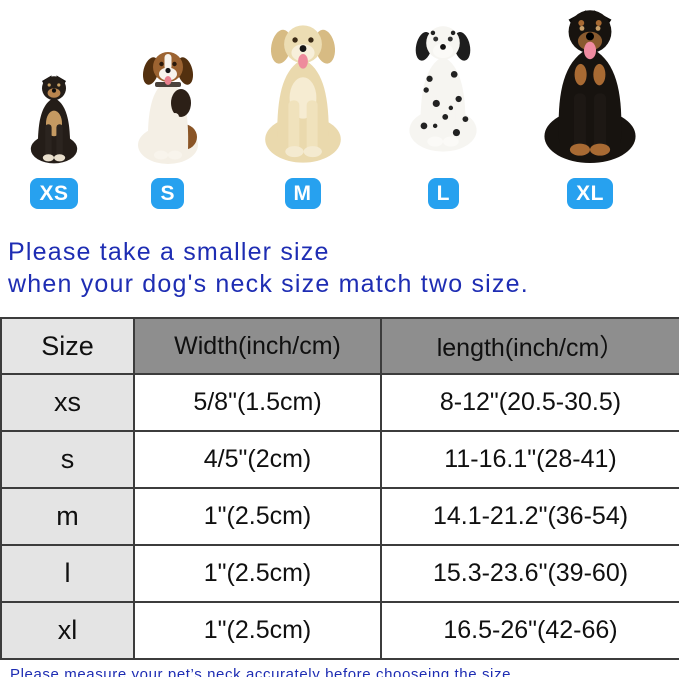 The width and height of the screenshot is (679, 677). Describe the element at coordinates (443, 89) in the screenshot. I see `dalmatian-illustration` at that location.